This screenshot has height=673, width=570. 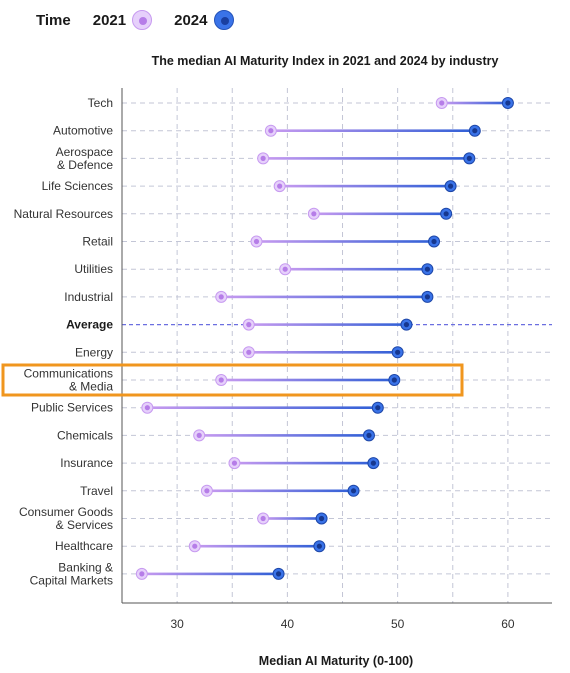 What do you see at coordinates (336, 661) in the screenshot?
I see `x-axis-title: Median AI Maturity (0-100)` at bounding box center [336, 661].